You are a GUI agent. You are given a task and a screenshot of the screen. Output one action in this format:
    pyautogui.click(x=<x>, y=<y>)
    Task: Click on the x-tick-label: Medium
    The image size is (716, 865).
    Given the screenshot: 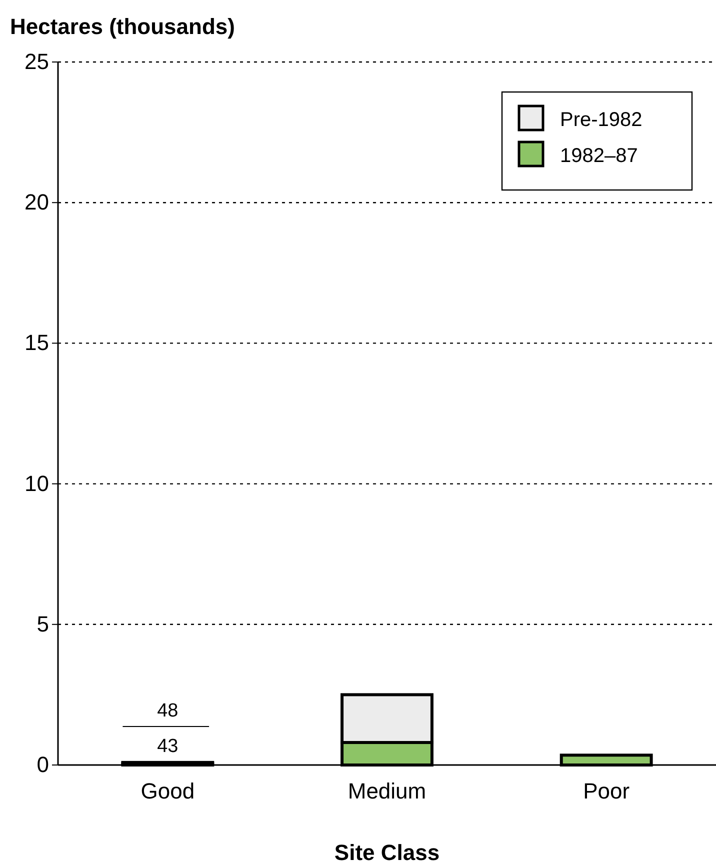 What is the action you would take?
    pyautogui.click(x=387, y=791)
    